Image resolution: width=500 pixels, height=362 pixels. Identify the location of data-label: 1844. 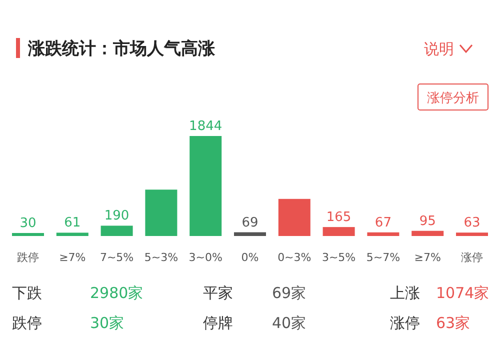
(205, 126).